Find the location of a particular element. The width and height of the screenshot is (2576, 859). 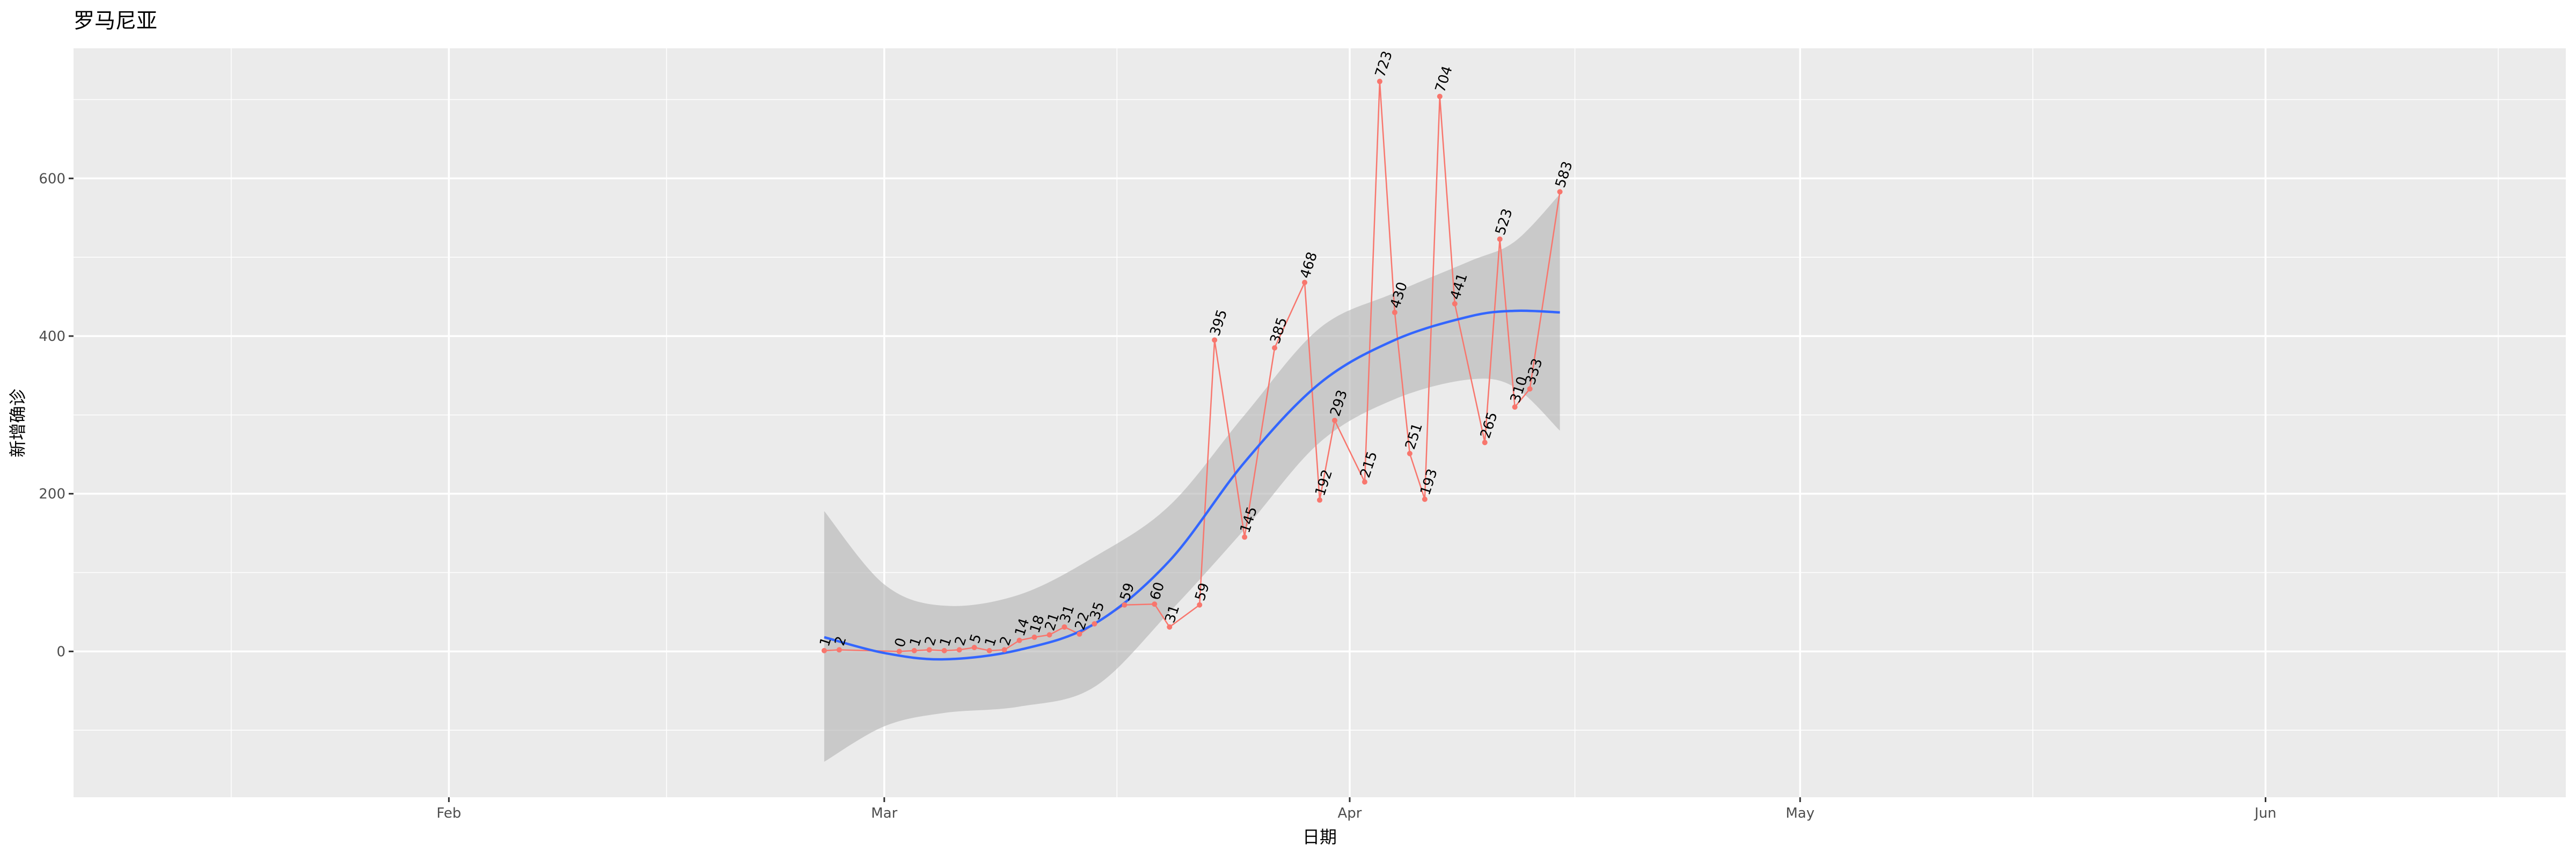

x-tick-label: Jun is located at coordinates (2265, 813).